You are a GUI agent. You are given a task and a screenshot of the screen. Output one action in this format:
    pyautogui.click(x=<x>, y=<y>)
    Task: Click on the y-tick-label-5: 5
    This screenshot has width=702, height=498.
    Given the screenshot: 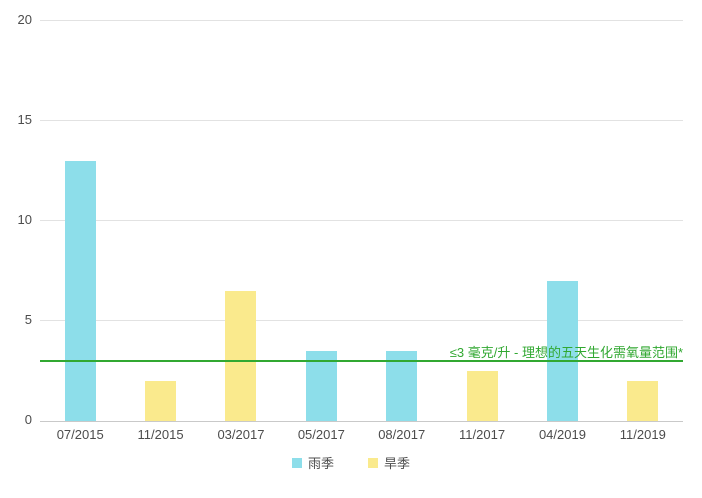 What is the action you would take?
    pyautogui.click(x=28, y=319)
    